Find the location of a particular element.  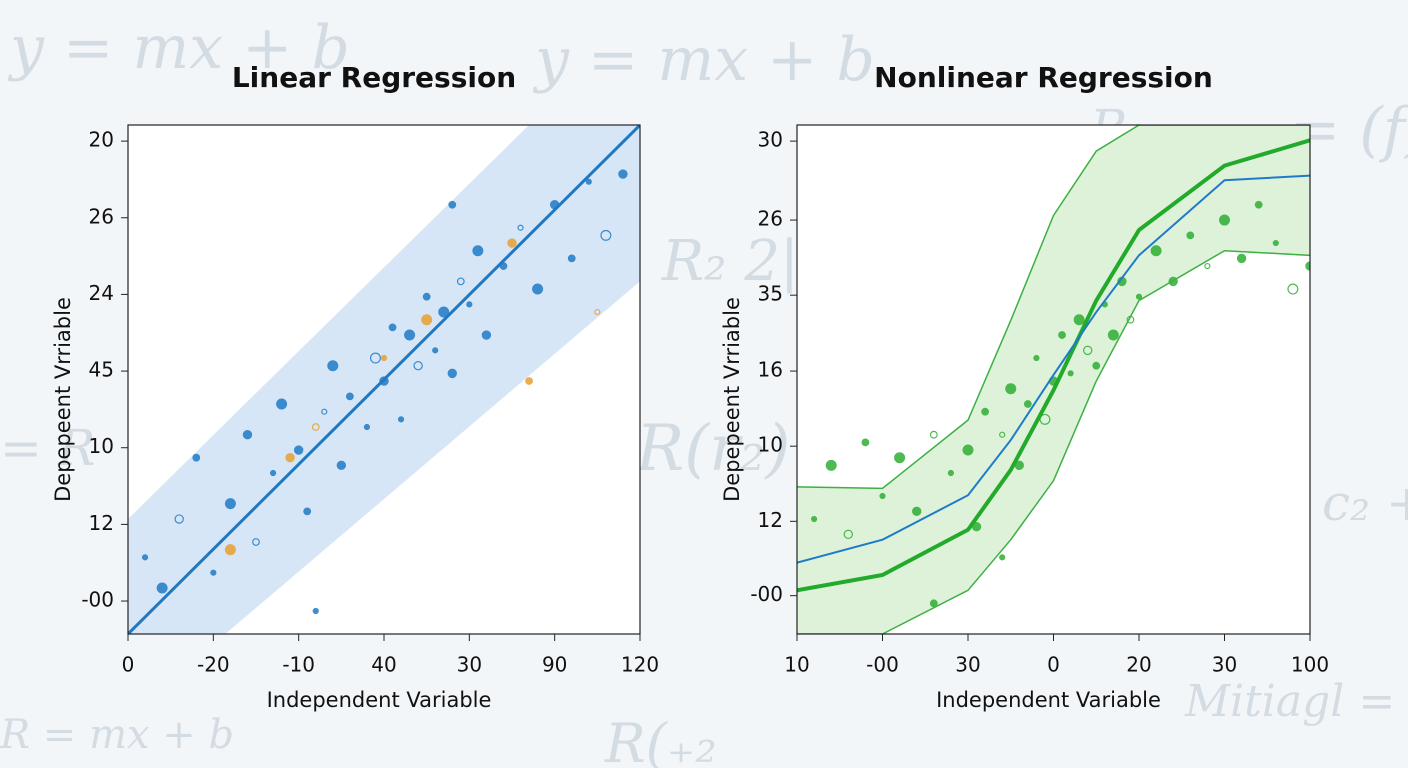

y-tick-label: 20 is located at coordinates (101, 140).